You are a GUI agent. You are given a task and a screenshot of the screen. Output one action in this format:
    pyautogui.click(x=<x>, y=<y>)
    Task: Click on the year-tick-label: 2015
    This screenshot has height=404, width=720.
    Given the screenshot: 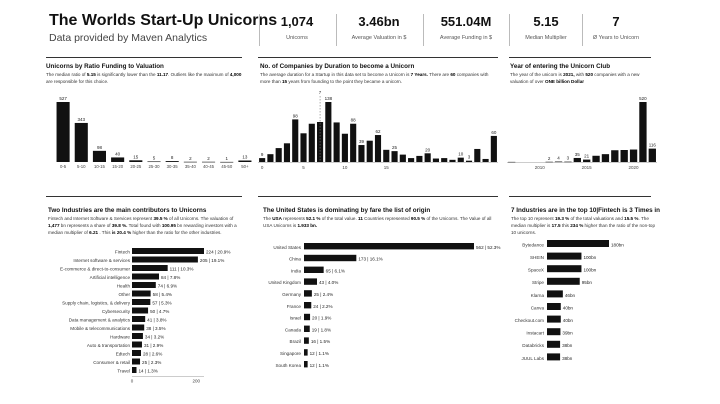 What is the action you would take?
    pyautogui.click(x=587, y=167)
    